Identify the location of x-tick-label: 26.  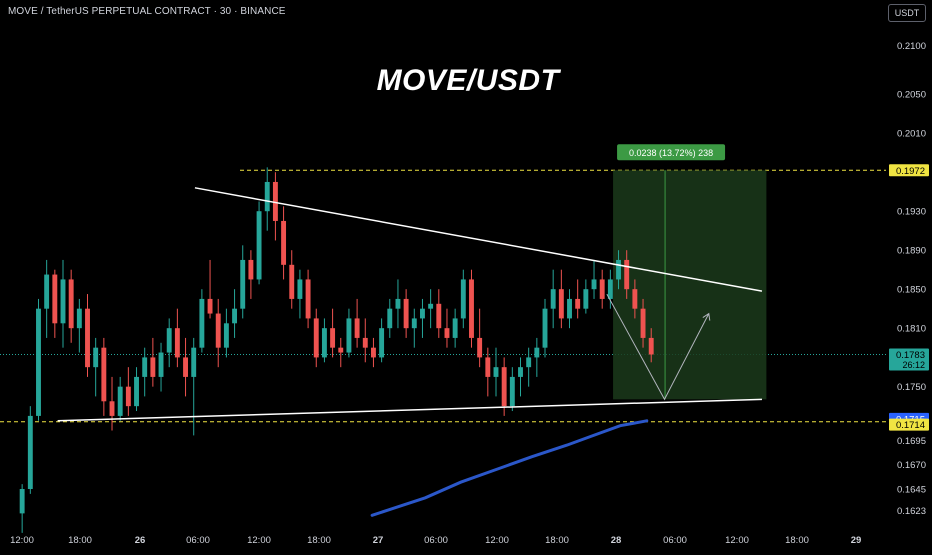
(140, 540).